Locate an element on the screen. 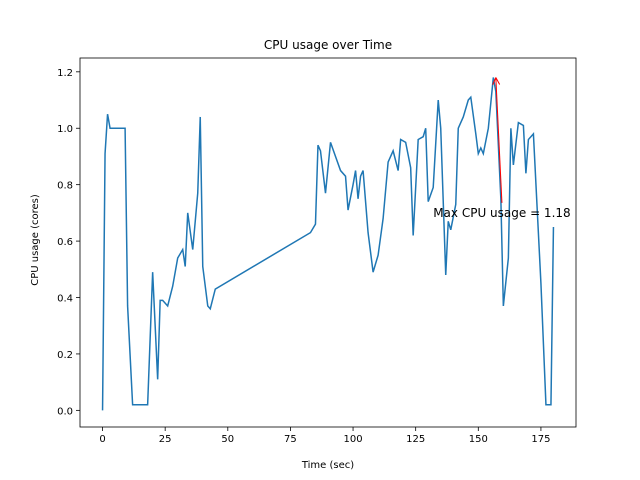  x-tick-label: 125 is located at coordinates (415, 439).